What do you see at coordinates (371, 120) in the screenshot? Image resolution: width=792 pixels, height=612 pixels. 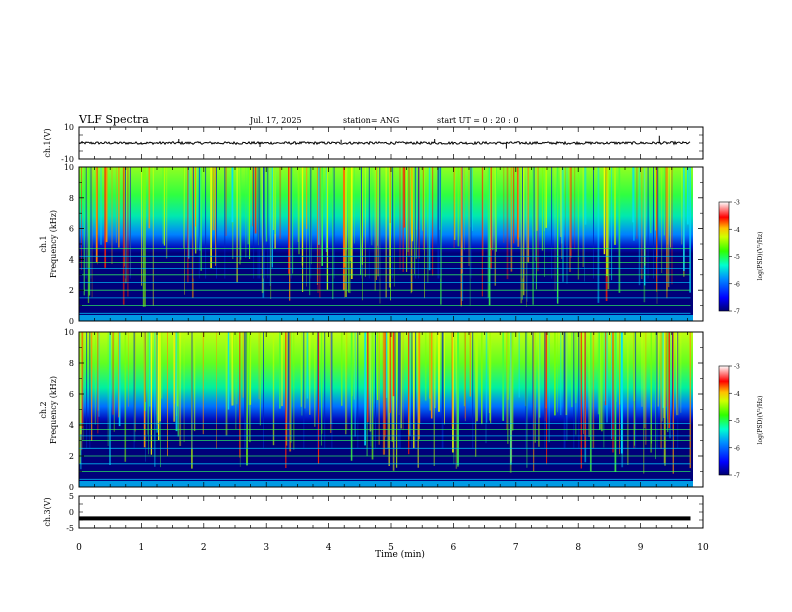 I see `station-label: station= ANG` at bounding box center [371, 120].